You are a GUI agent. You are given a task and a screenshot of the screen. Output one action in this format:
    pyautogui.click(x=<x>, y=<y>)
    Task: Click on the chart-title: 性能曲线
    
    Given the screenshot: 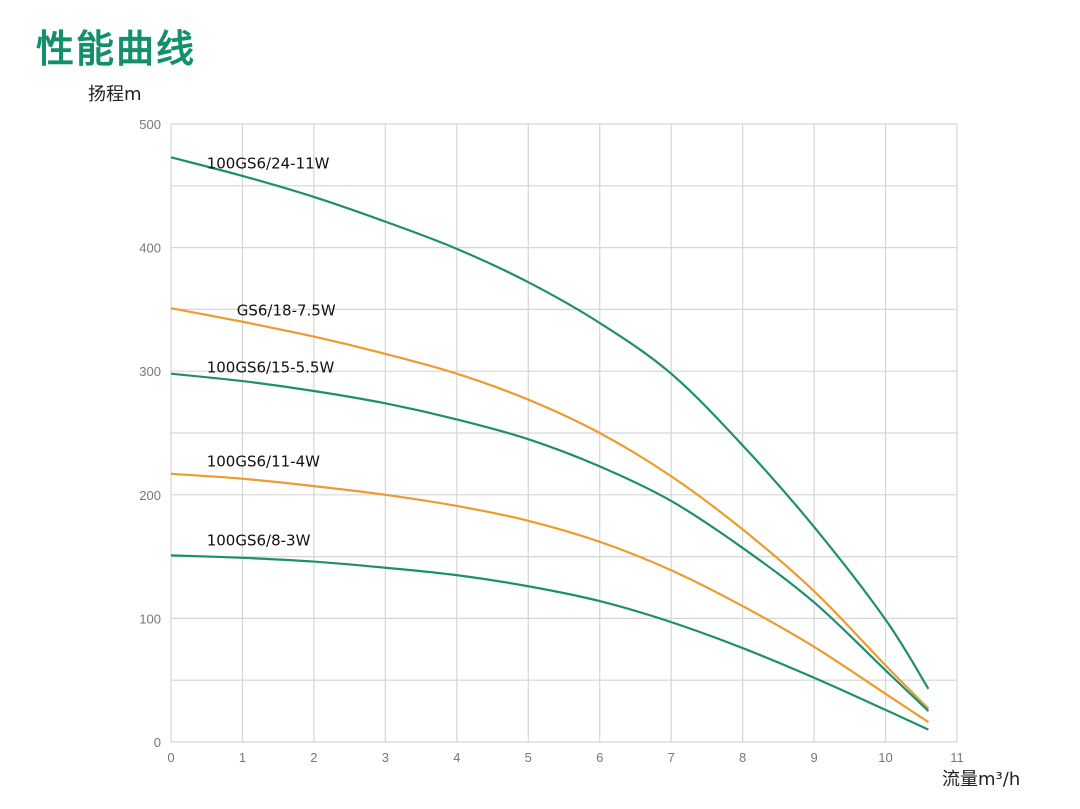 What is the action you would take?
    pyautogui.click(x=116, y=49)
    